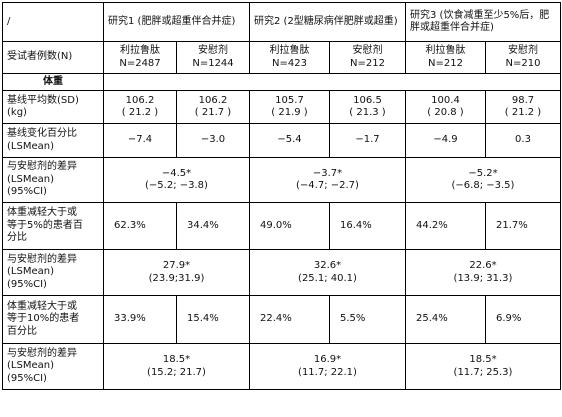  I want to click on diff1-cell: −3.7* (−4.7; −2.7), so click(327, 180).